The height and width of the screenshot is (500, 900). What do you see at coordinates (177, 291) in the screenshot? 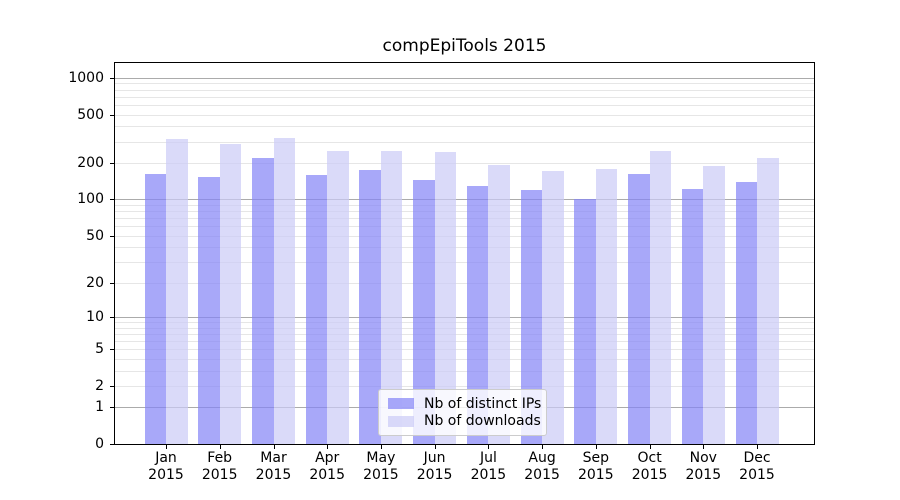
I see `bar-nb-of-downloads-jan` at bounding box center [177, 291].